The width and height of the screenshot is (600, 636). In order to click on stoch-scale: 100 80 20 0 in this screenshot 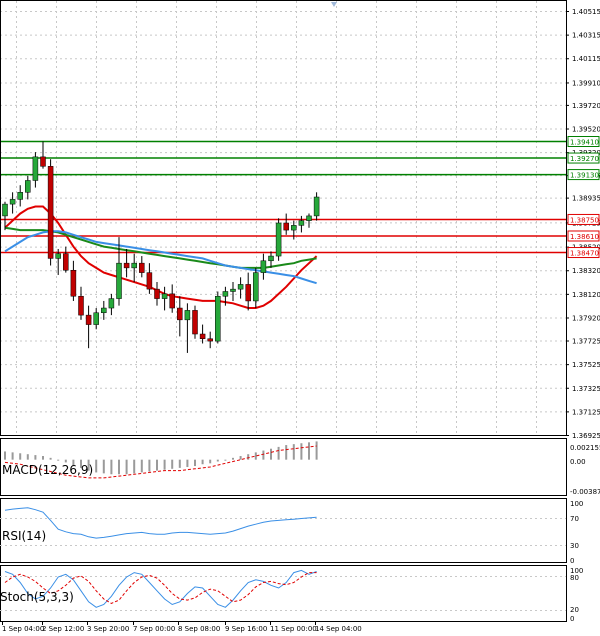, I will do `click(576, 595)`.